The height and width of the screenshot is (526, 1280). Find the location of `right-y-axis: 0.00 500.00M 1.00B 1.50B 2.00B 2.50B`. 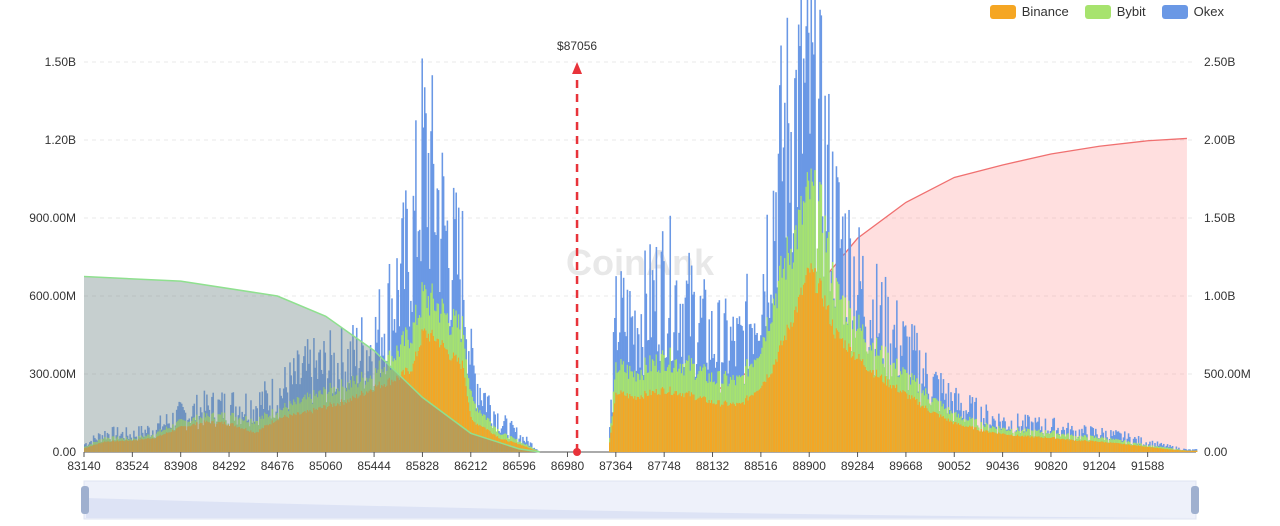

right-y-axis: 0.00 500.00M 1.00B 1.50B 2.00B 2.50B is located at coordinates (1227, 257).